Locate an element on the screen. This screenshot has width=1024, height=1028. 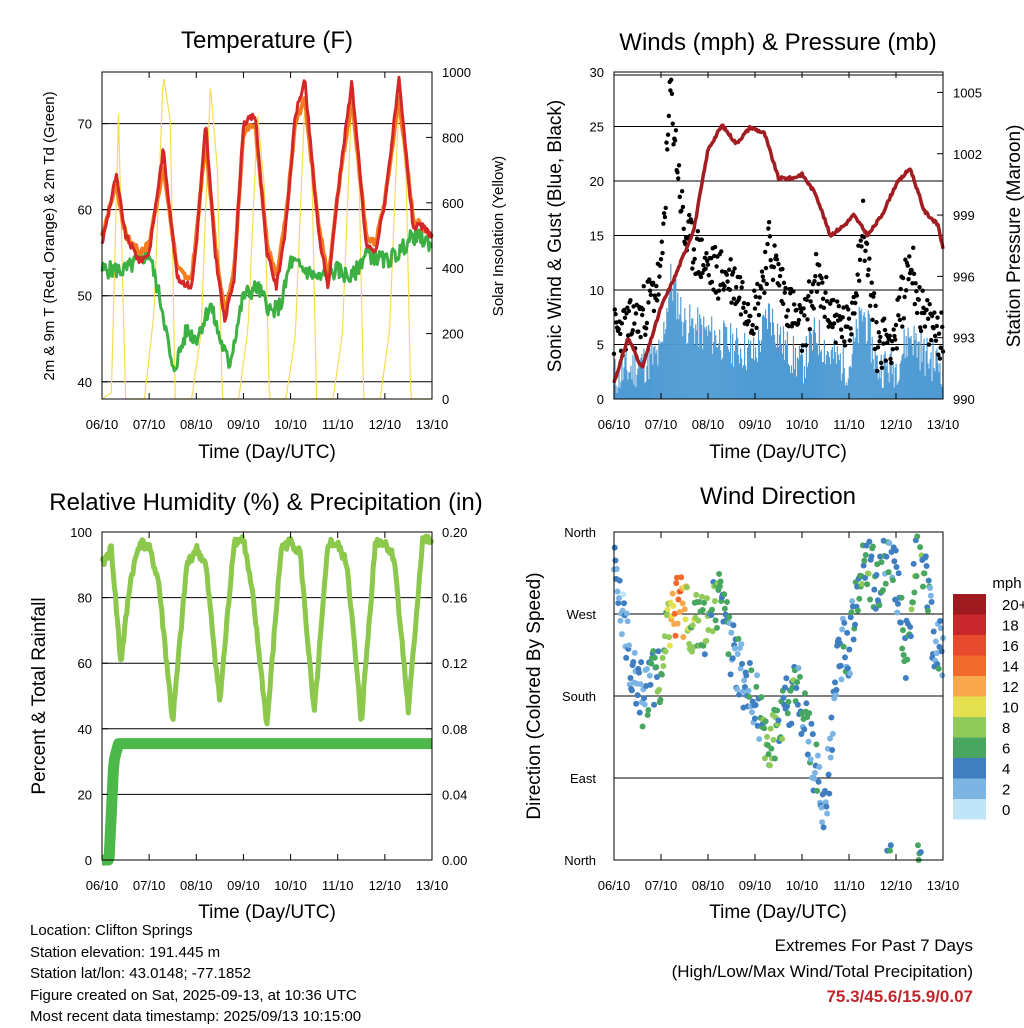
direction-x-tick-label: 06/10 is located at coordinates (614, 885).